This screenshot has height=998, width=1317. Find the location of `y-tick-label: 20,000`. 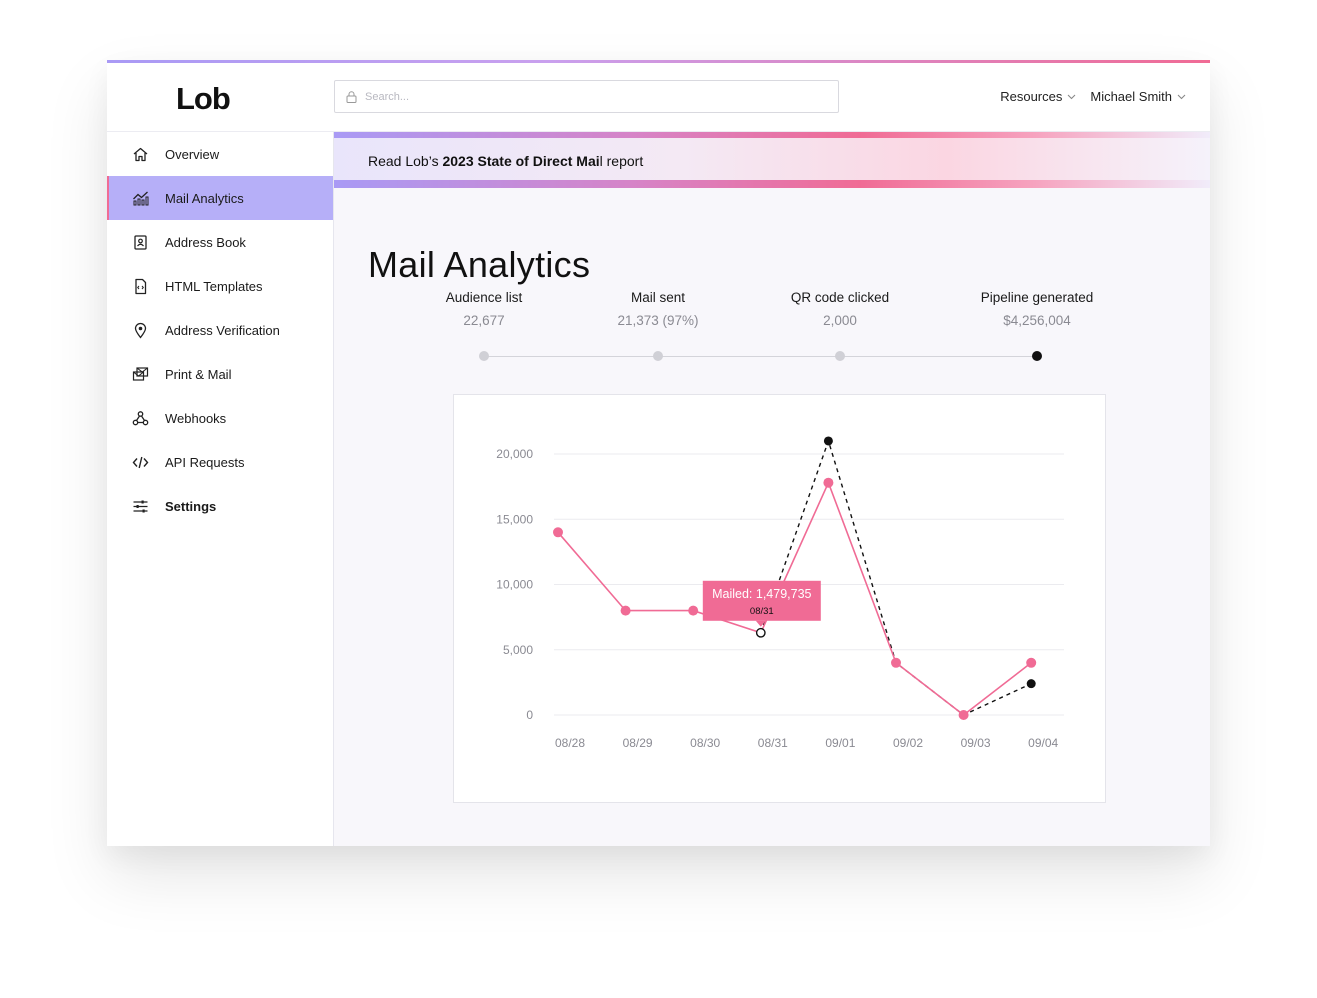

y-tick-label: 20,000 is located at coordinates (514, 454).